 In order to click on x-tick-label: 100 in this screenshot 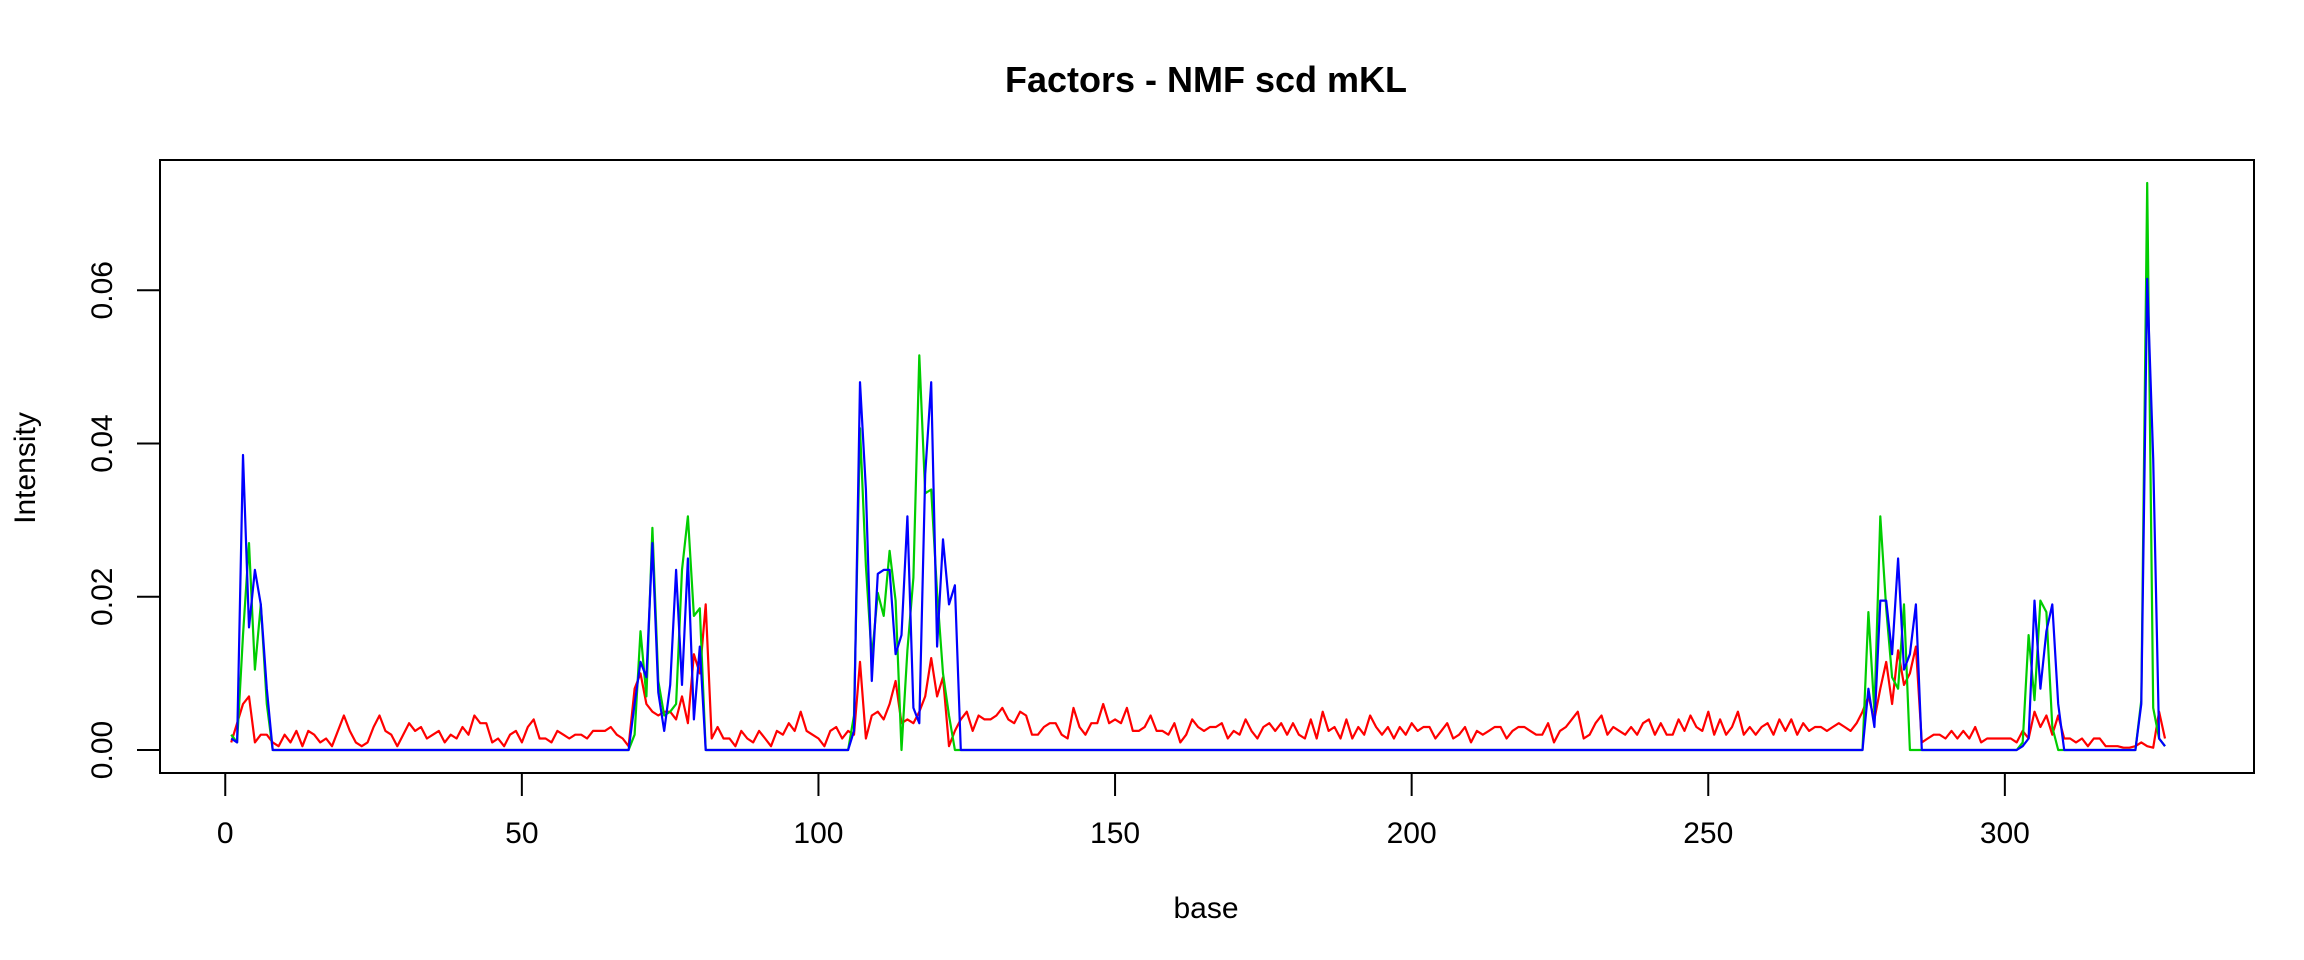, I will do `click(818, 833)`.